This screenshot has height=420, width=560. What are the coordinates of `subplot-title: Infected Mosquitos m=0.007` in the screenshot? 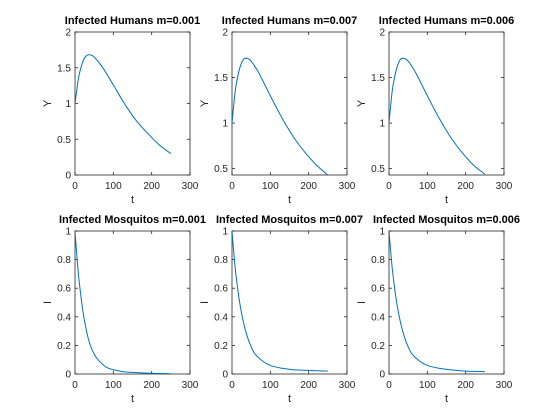 It's located at (289, 220).